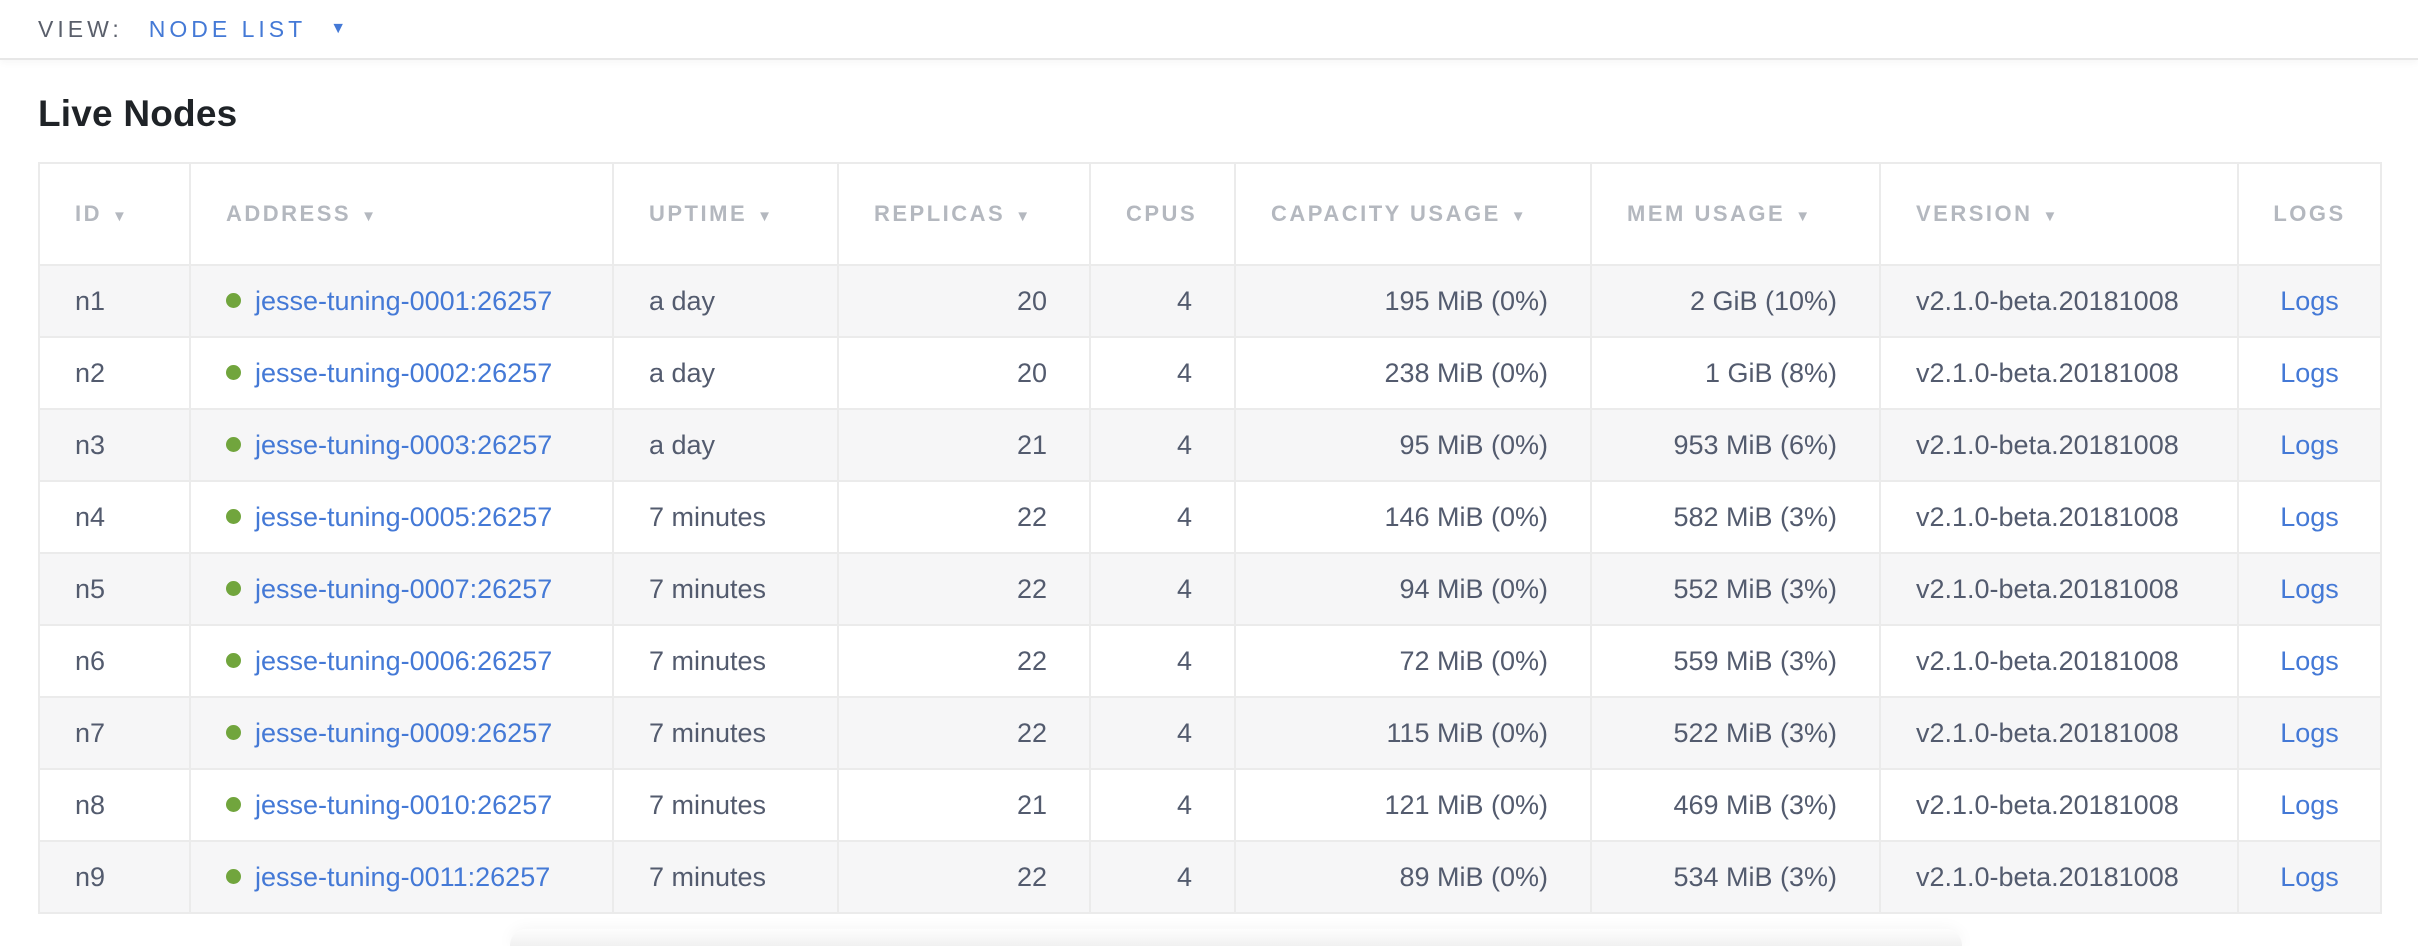  What do you see at coordinates (1735, 661) in the screenshot?
I see `node-mem-cell: 559 MiB (3%)` at bounding box center [1735, 661].